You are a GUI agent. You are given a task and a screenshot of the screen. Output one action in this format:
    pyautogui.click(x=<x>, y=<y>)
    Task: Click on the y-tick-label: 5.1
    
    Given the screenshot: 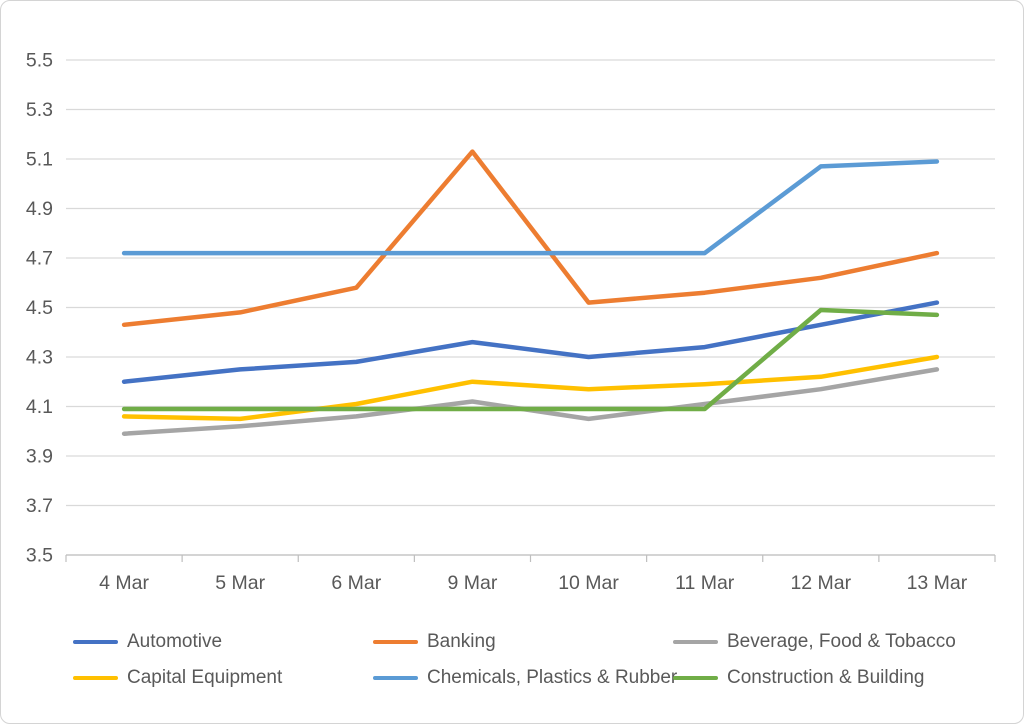 What is the action you would take?
    pyautogui.click(x=39, y=160)
    